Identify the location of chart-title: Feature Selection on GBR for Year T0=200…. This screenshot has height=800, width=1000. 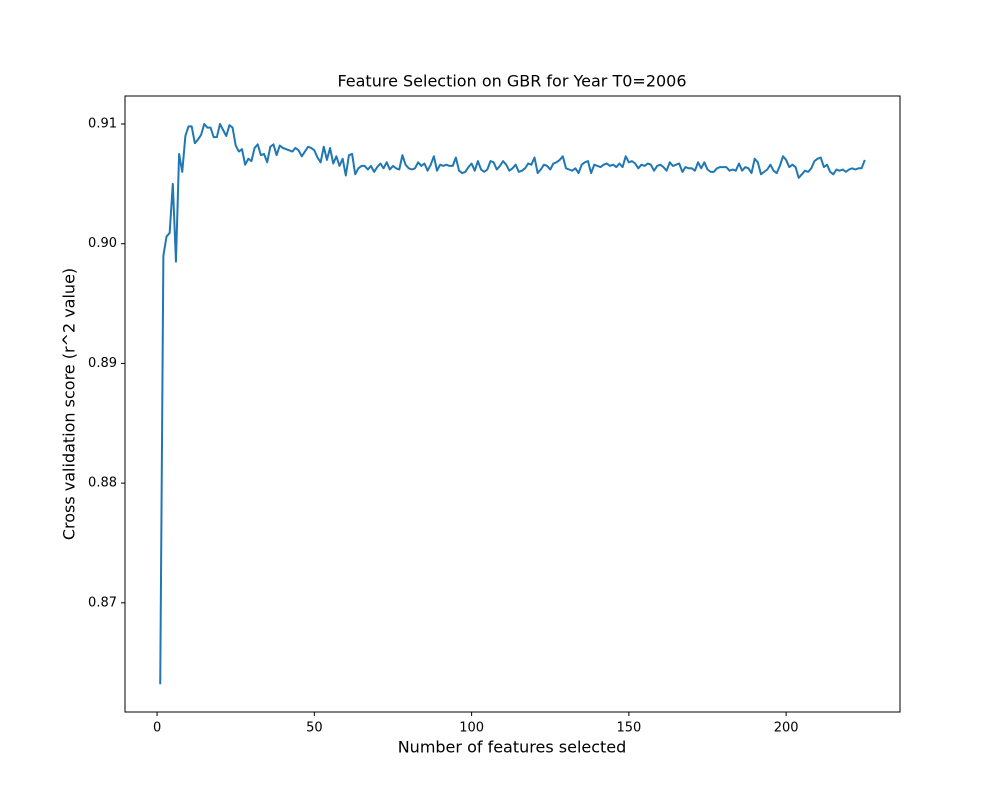
(511, 81).